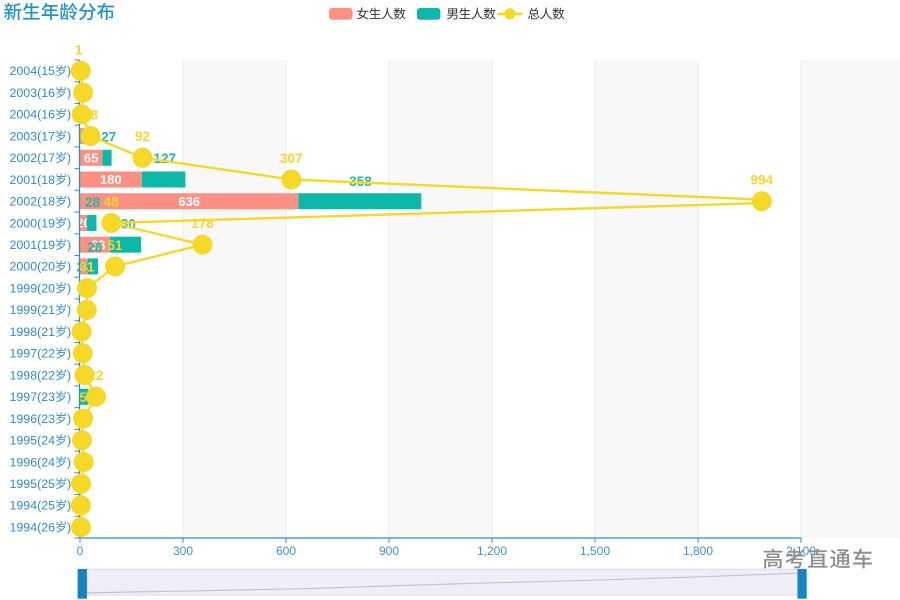 The height and width of the screenshot is (600, 900). What do you see at coordinates (595, 551) in the screenshot?
I see `svg-text: 1,500` at bounding box center [595, 551].